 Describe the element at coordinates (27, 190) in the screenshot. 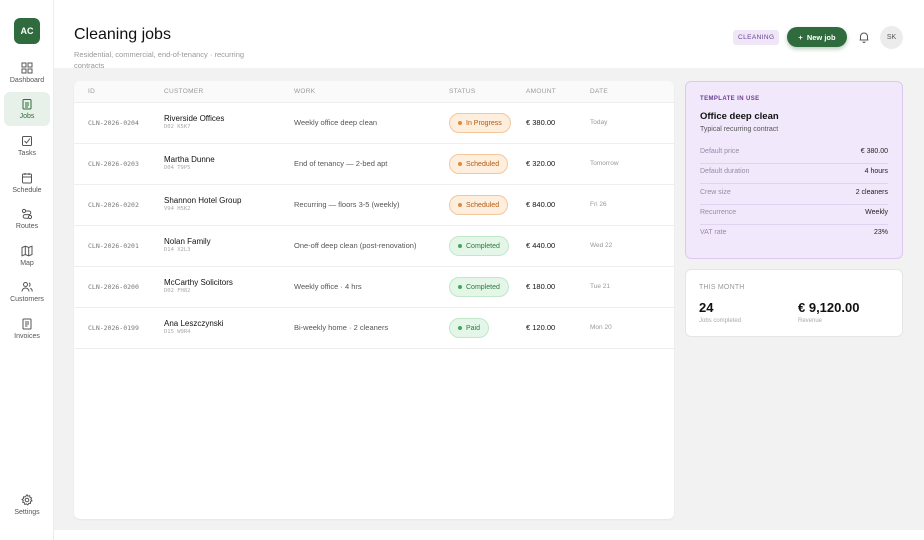

I see `sidebar-item-label: Schedule` at that location.